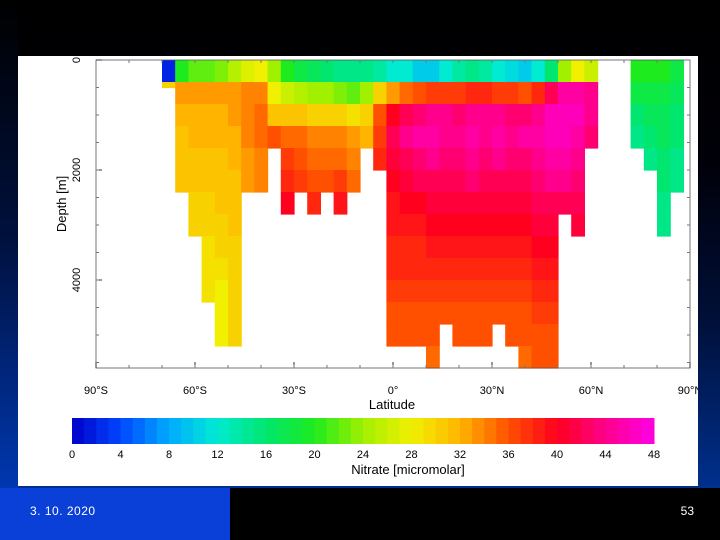 The width and height of the screenshot is (720, 540). What do you see at coordinates (115, 514) in the screenshot?
I see `slide-footer-accent` at bounding box center [115, 514].